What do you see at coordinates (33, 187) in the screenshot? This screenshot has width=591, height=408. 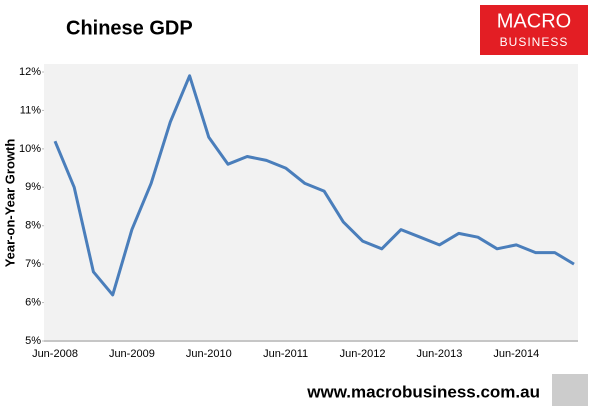 I see `y-tick-label: 9%` at bounding box center [33, 187].